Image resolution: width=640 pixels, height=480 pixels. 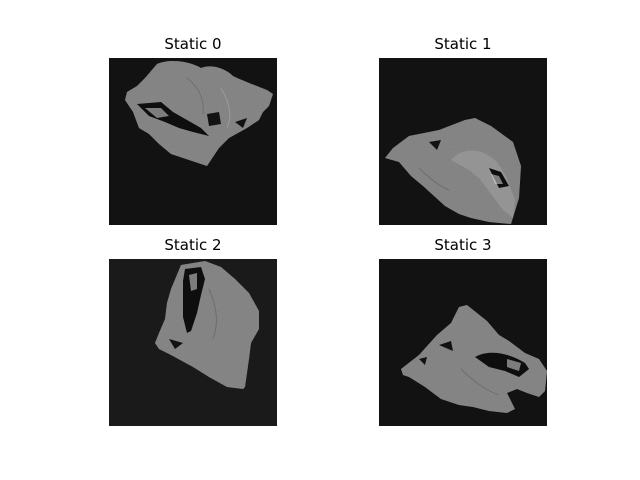 What do you see at coordinates (193, 245) in the screenshot?
I see `panel-title: Static 2` at bounding box center [193, 245].